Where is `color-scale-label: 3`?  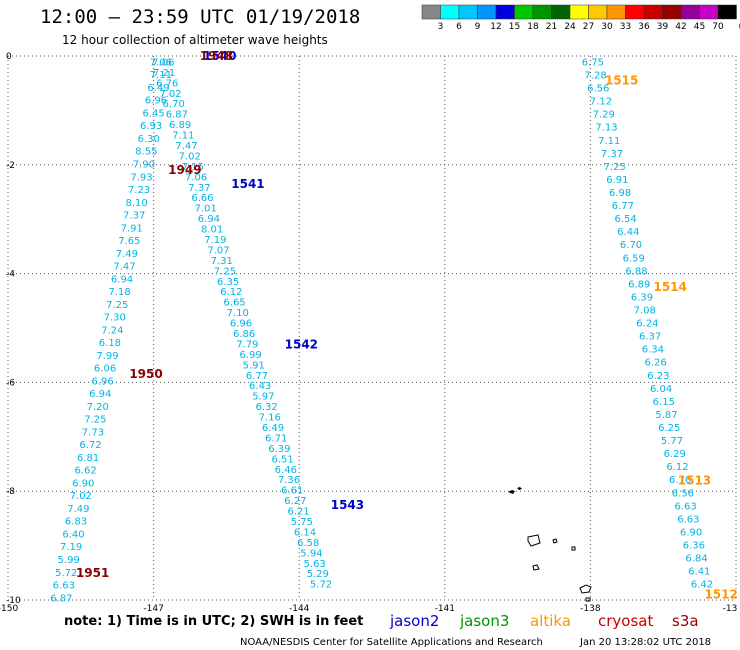 color-scale-label: 3 is located at coordinates (441, 27).